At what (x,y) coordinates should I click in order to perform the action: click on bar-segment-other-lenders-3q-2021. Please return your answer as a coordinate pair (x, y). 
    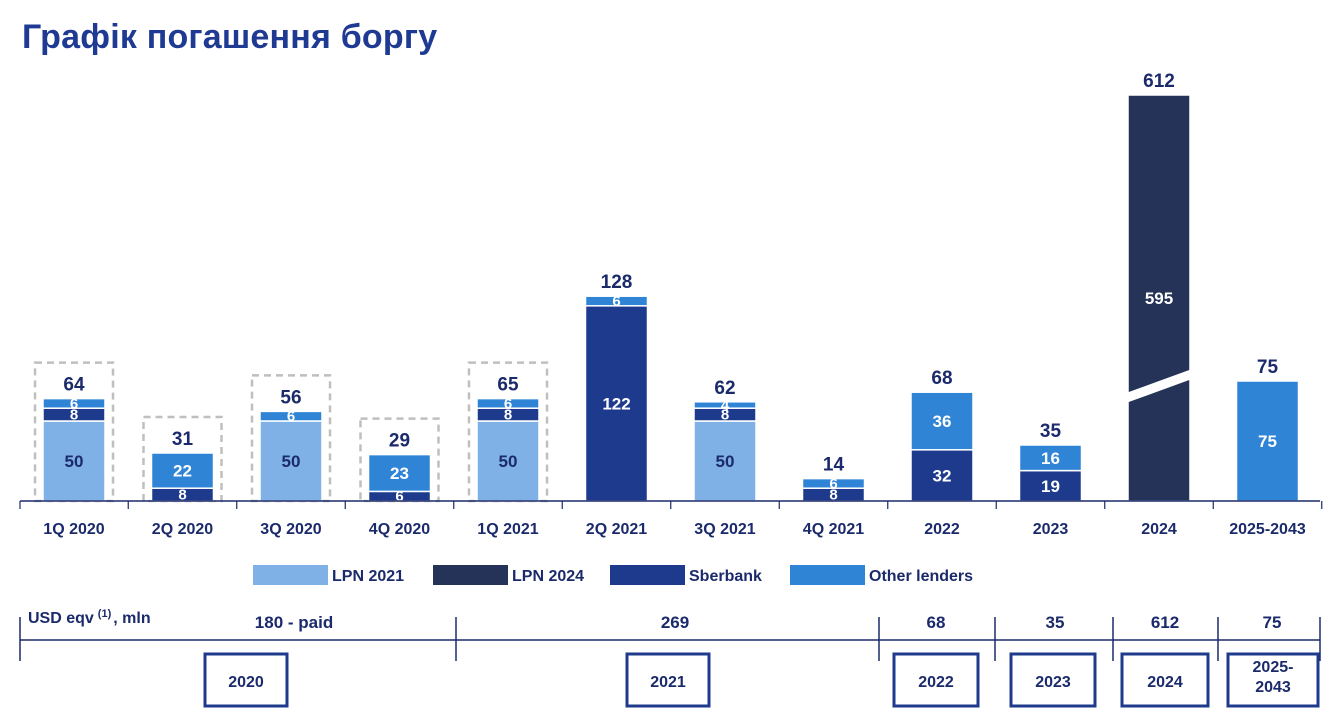
    Looking at the image, I should click on (725, 405).